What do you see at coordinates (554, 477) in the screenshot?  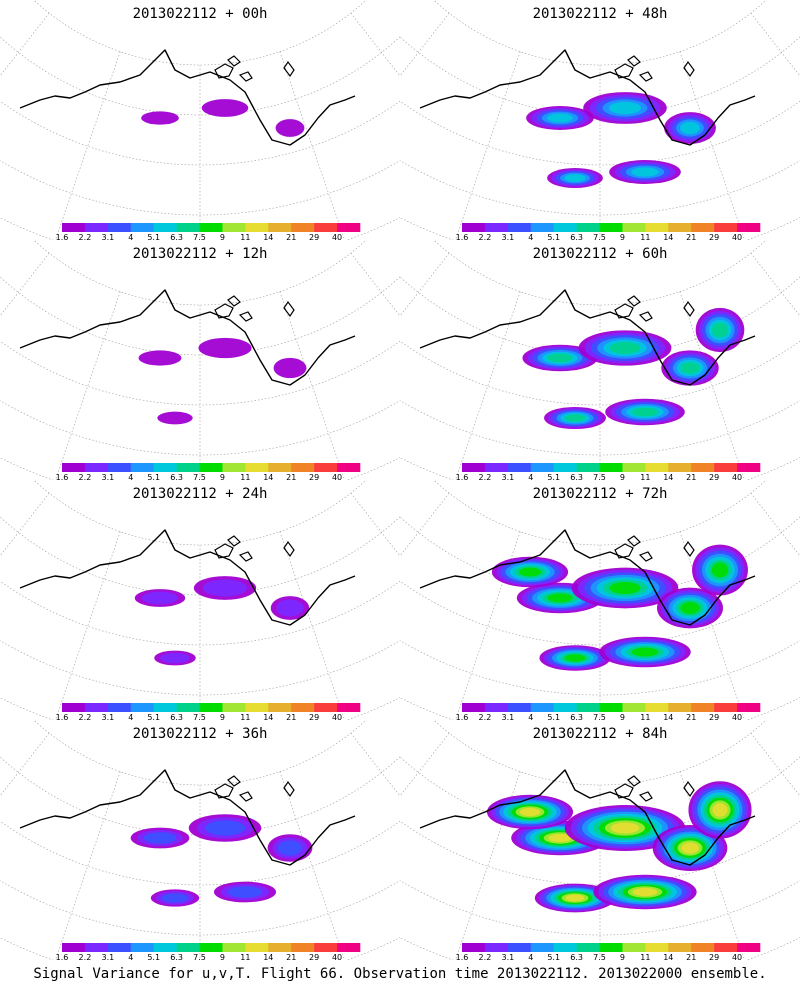 I see `colorbar-tick-label: 5.1` at bounding box center [554, 477].